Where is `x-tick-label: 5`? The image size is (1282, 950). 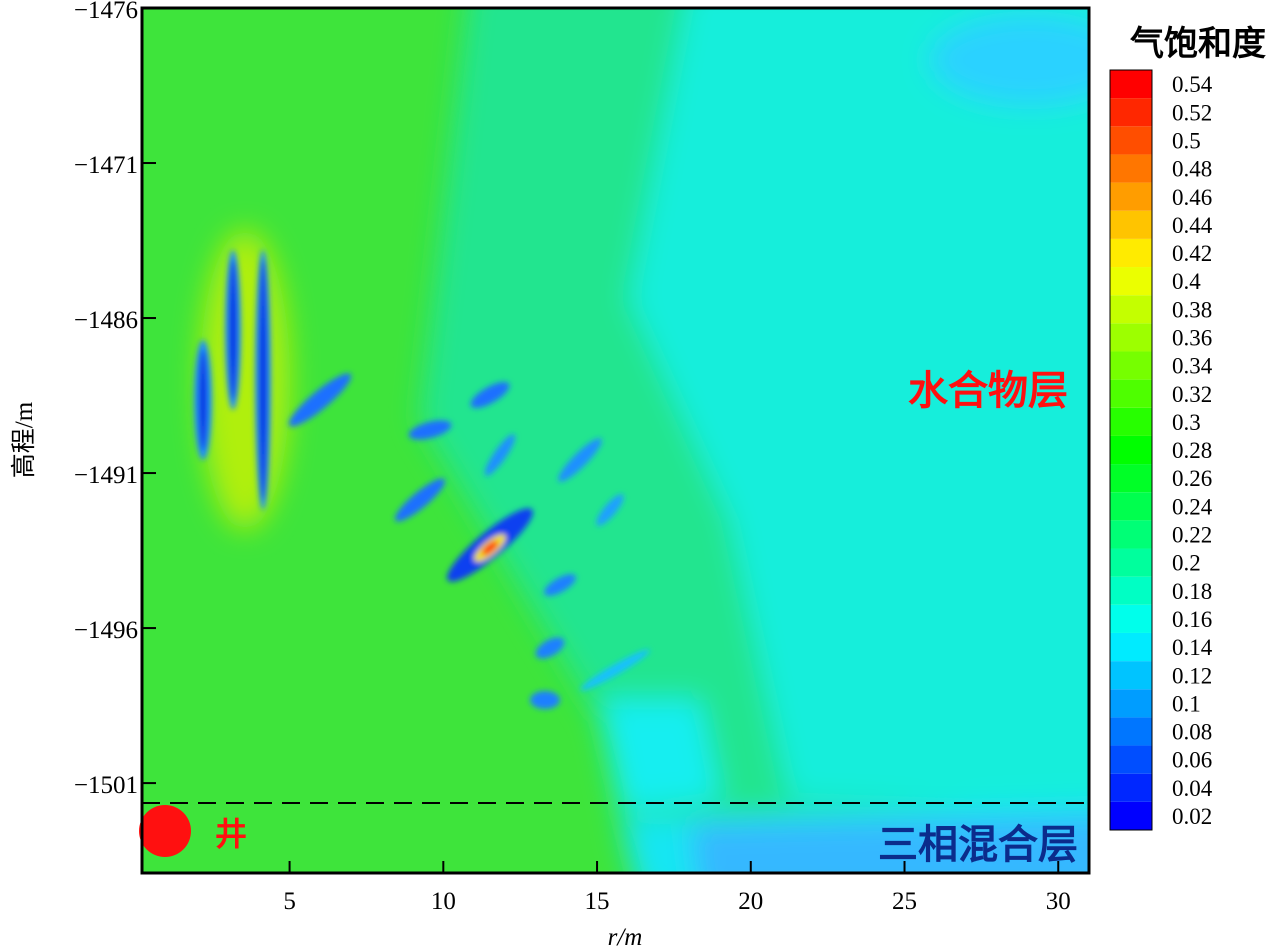
x-tick-label: 5 is located at coordinates (289, 901).